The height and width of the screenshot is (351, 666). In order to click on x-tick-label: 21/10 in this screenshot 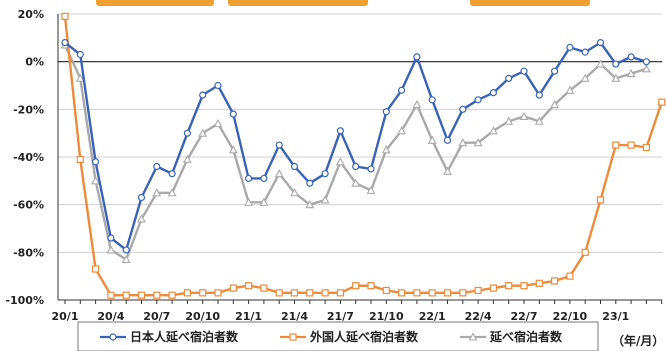, I will do `click(386, 316)`.